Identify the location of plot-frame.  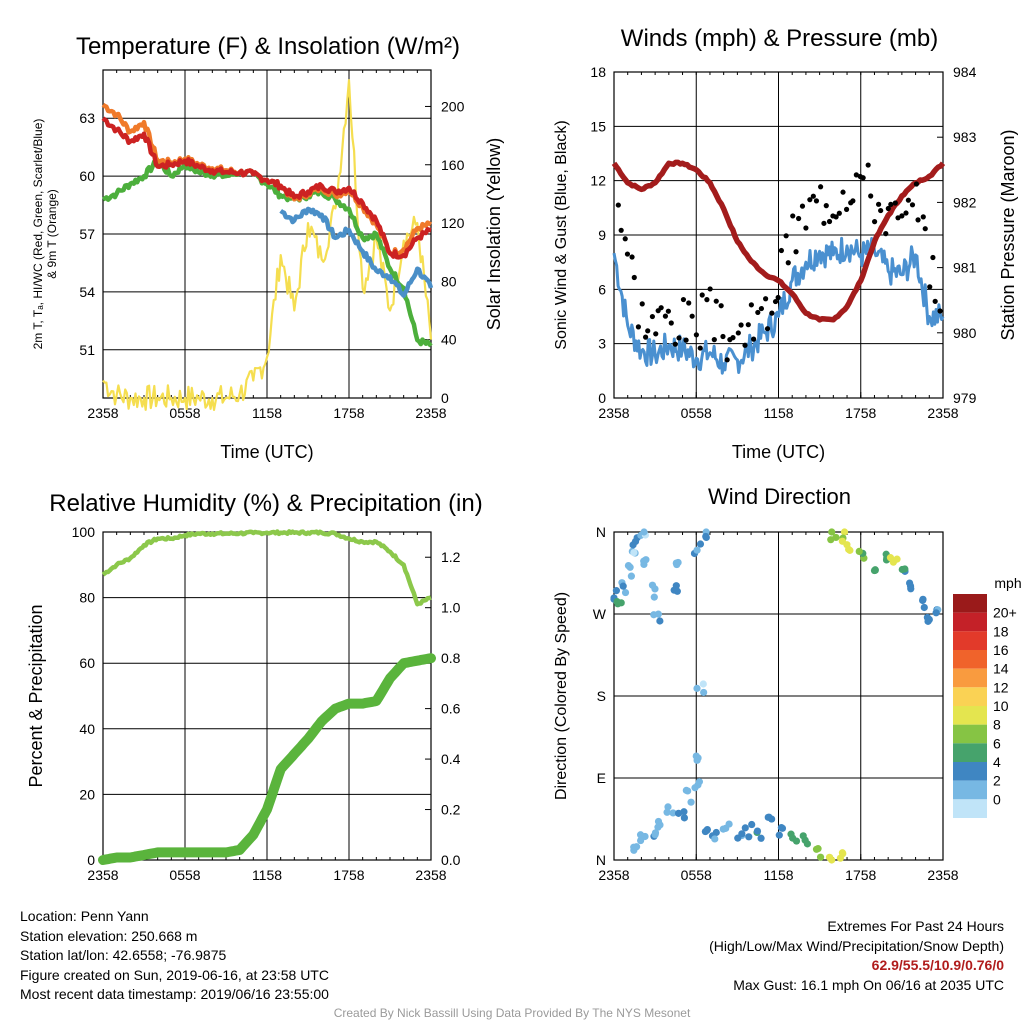
(267, 234).